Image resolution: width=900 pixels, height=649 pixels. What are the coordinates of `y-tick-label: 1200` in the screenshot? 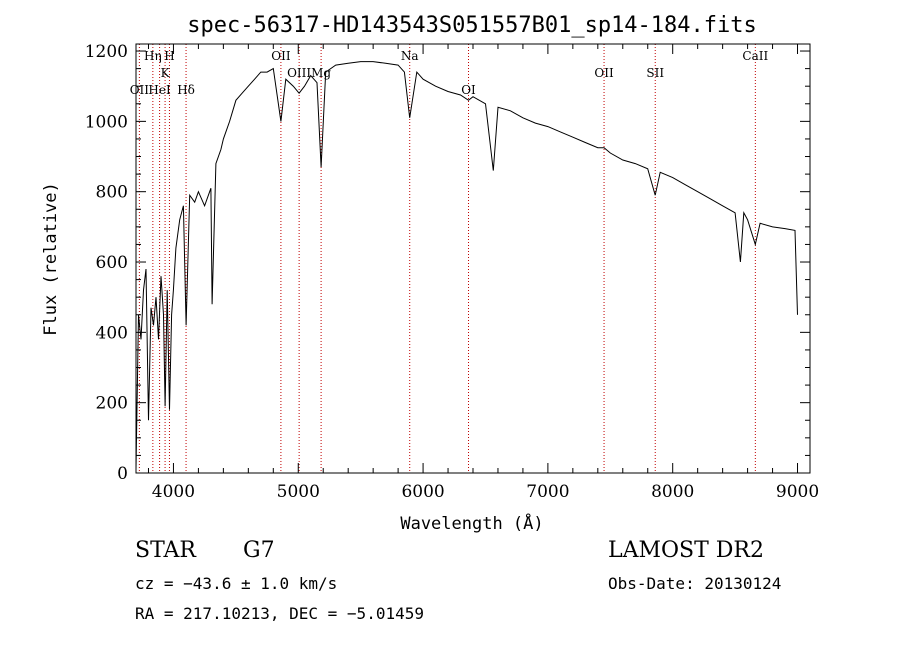 It's located at (106, 52).